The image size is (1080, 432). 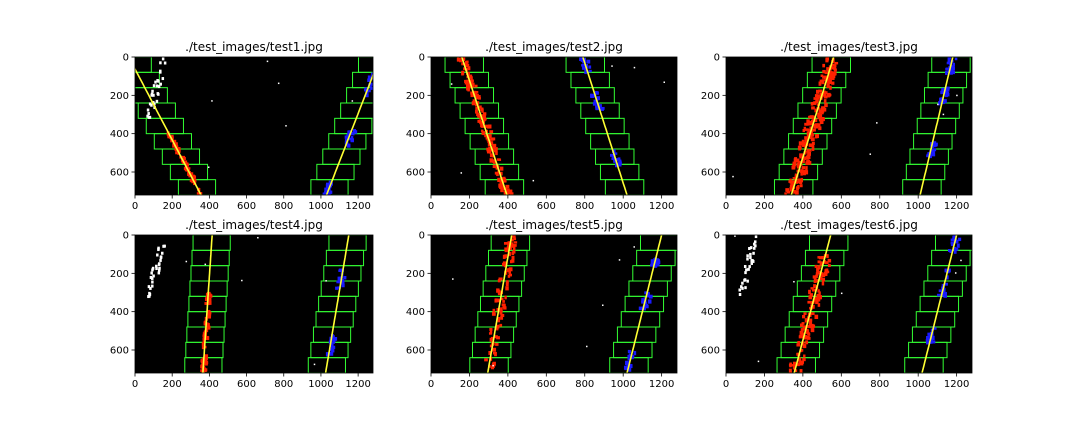 I want to click on subplot-title: ./test_images/test1.jpg, so click(x=254, y=47).